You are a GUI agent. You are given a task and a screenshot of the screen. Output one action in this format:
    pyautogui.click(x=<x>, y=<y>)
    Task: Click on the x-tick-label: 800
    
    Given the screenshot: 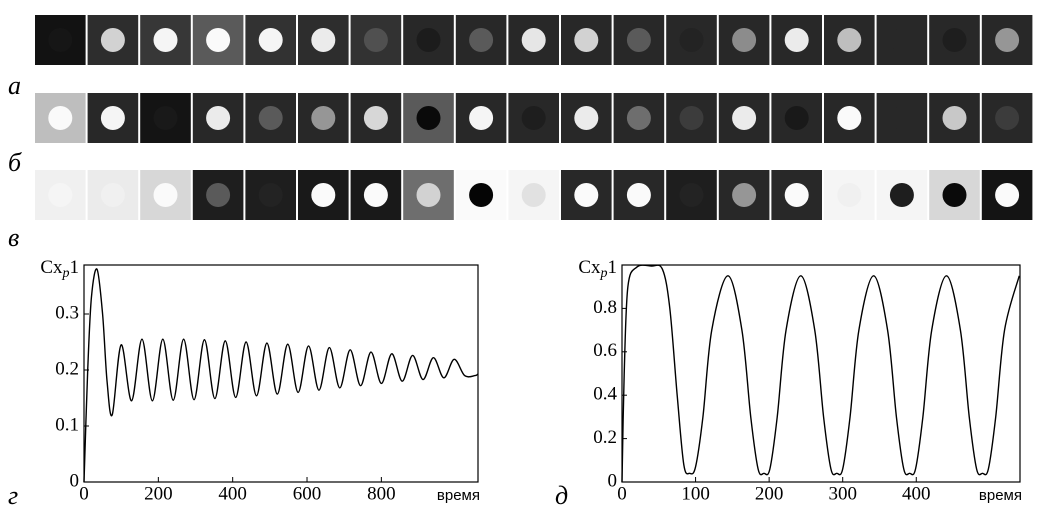 What is the action you would take?
    pyautogui.click(x=381, y=493)
    